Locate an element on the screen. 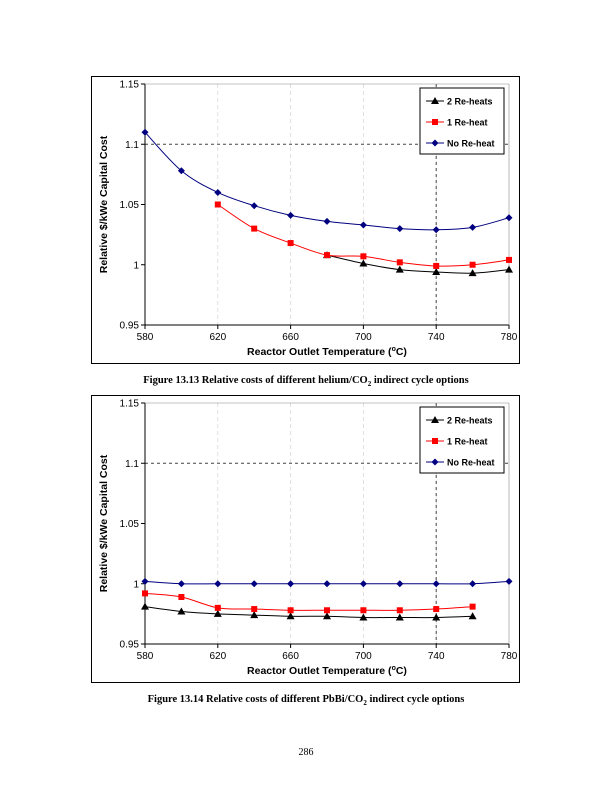  series-line is located at coordinates (308, 612).